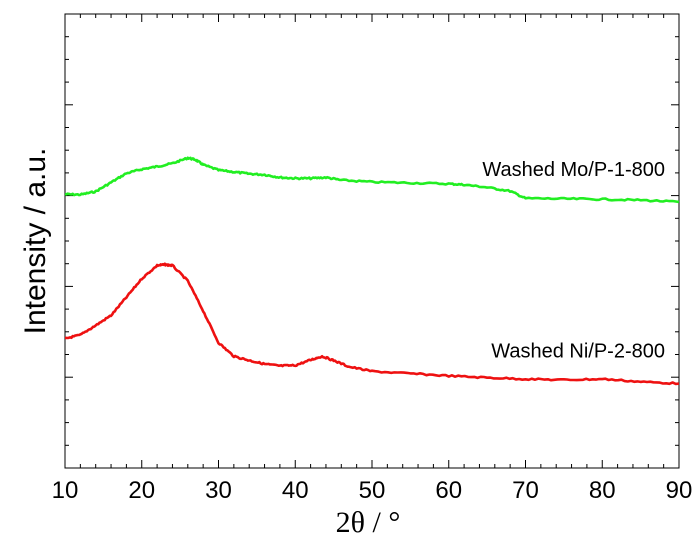  What do you see at coordinates (372, 490) in the screenshot?
I see `x-tick-label: 50` at bounding box center [372, 490].